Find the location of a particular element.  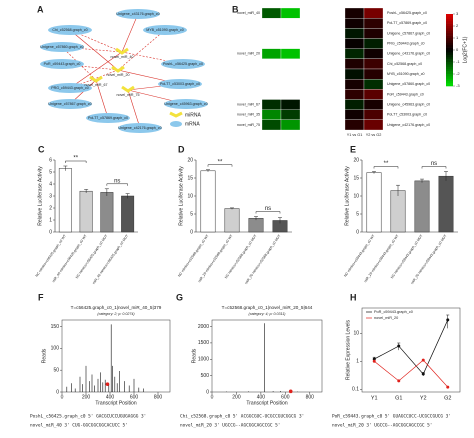

alignment-line: novel_miR_40 3' CUG-GGCGGCGGCACUCC 5' is located at coordinates (79, 426).